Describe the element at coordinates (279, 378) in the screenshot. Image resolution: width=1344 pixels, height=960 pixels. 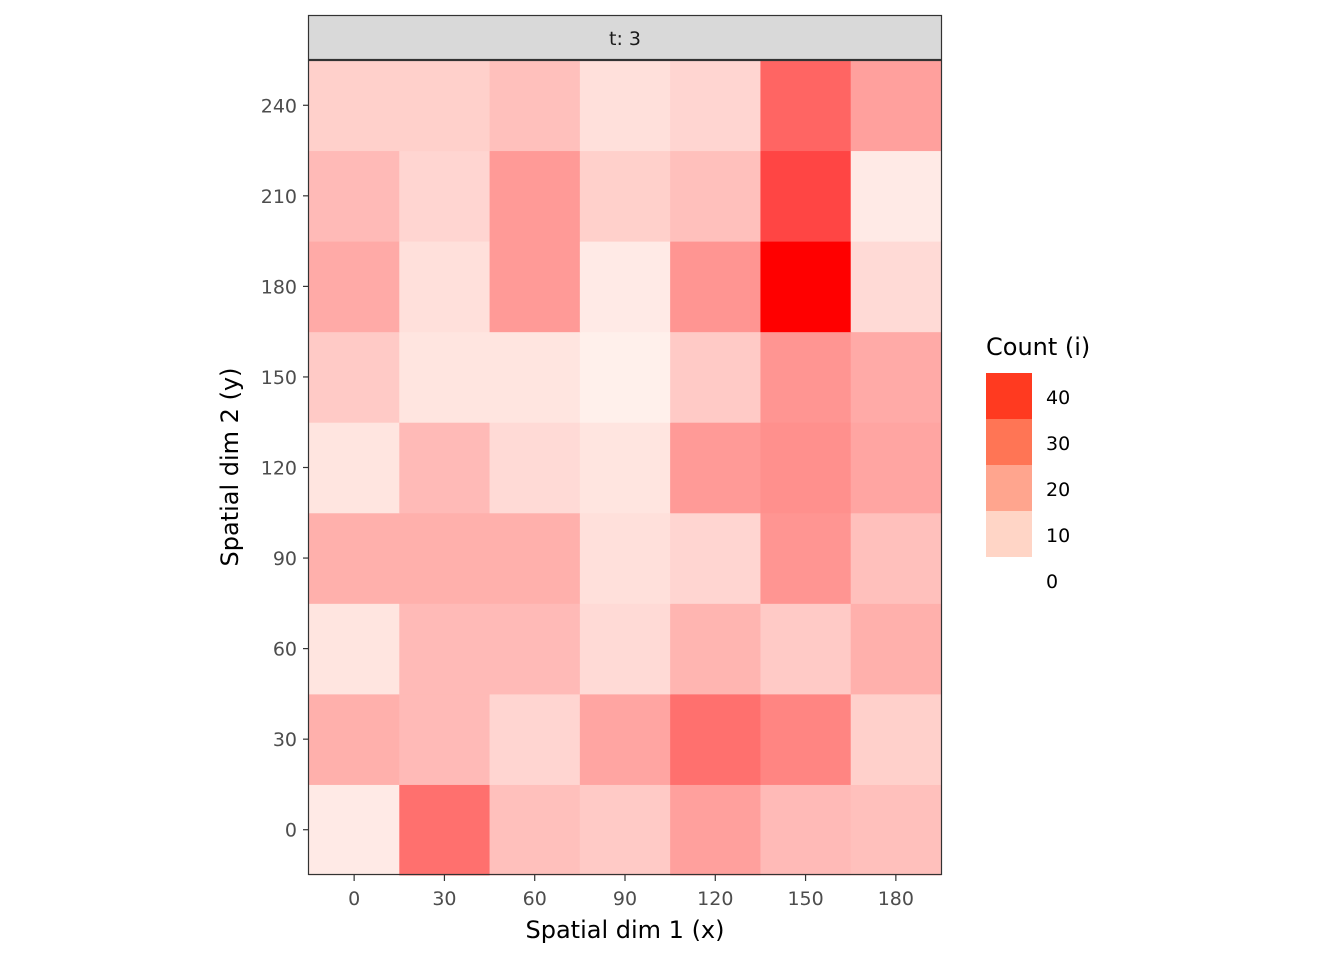
I see `y-tick-label: 150` at that location.